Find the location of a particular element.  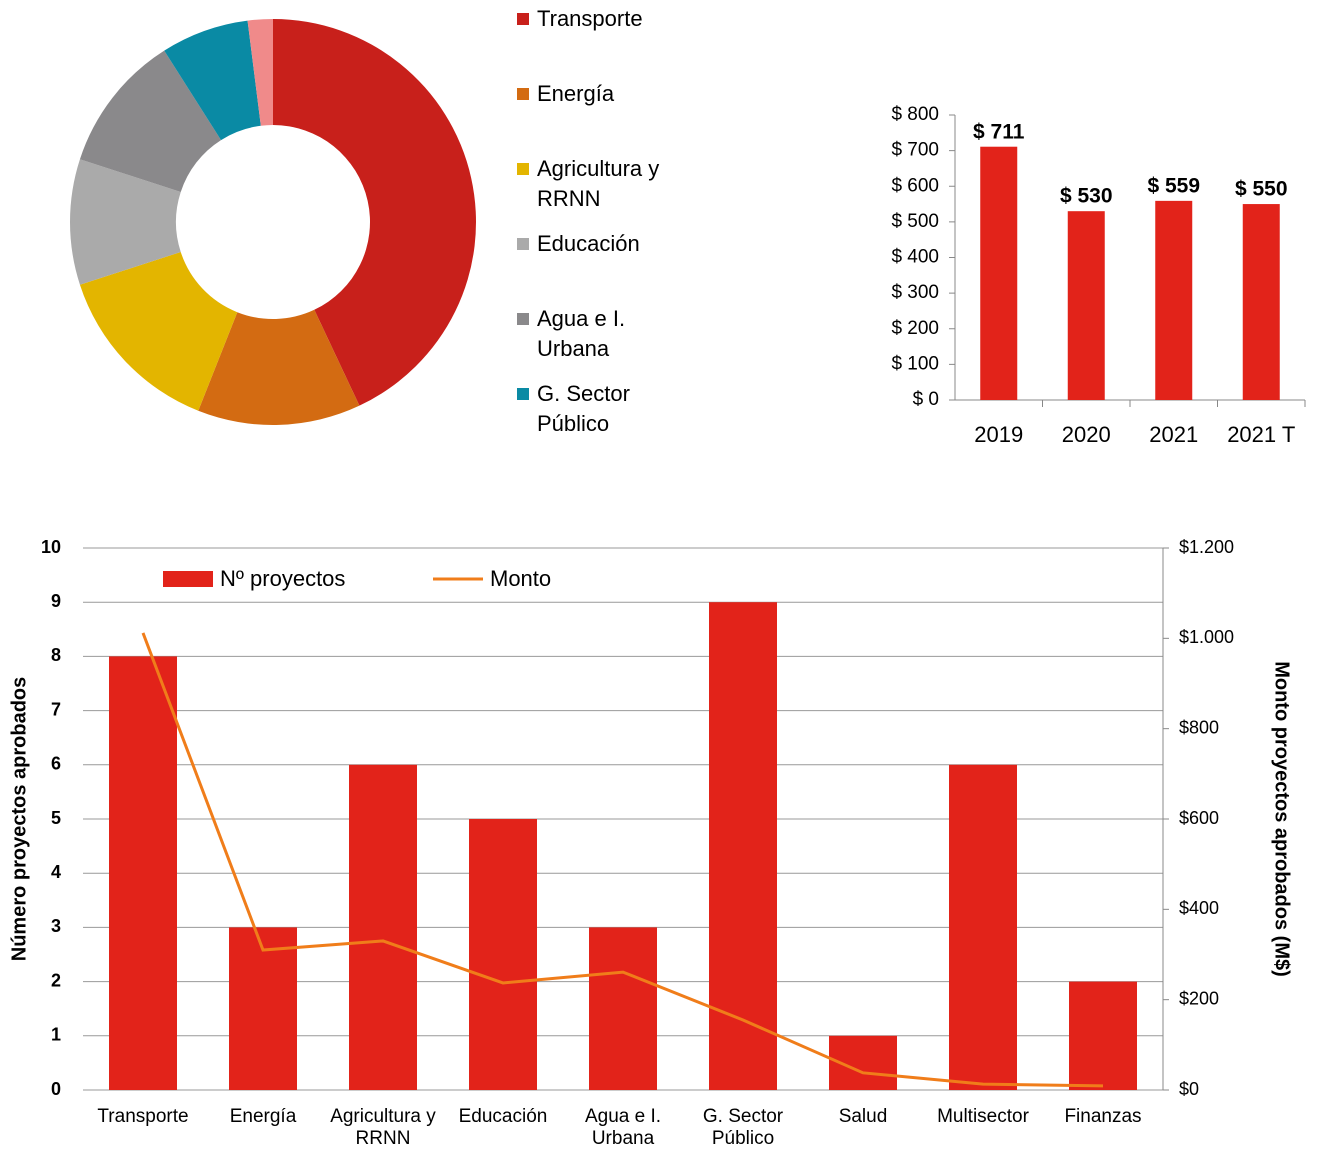

y-tick-label: $ 400 is located at coordinates (915, 257).